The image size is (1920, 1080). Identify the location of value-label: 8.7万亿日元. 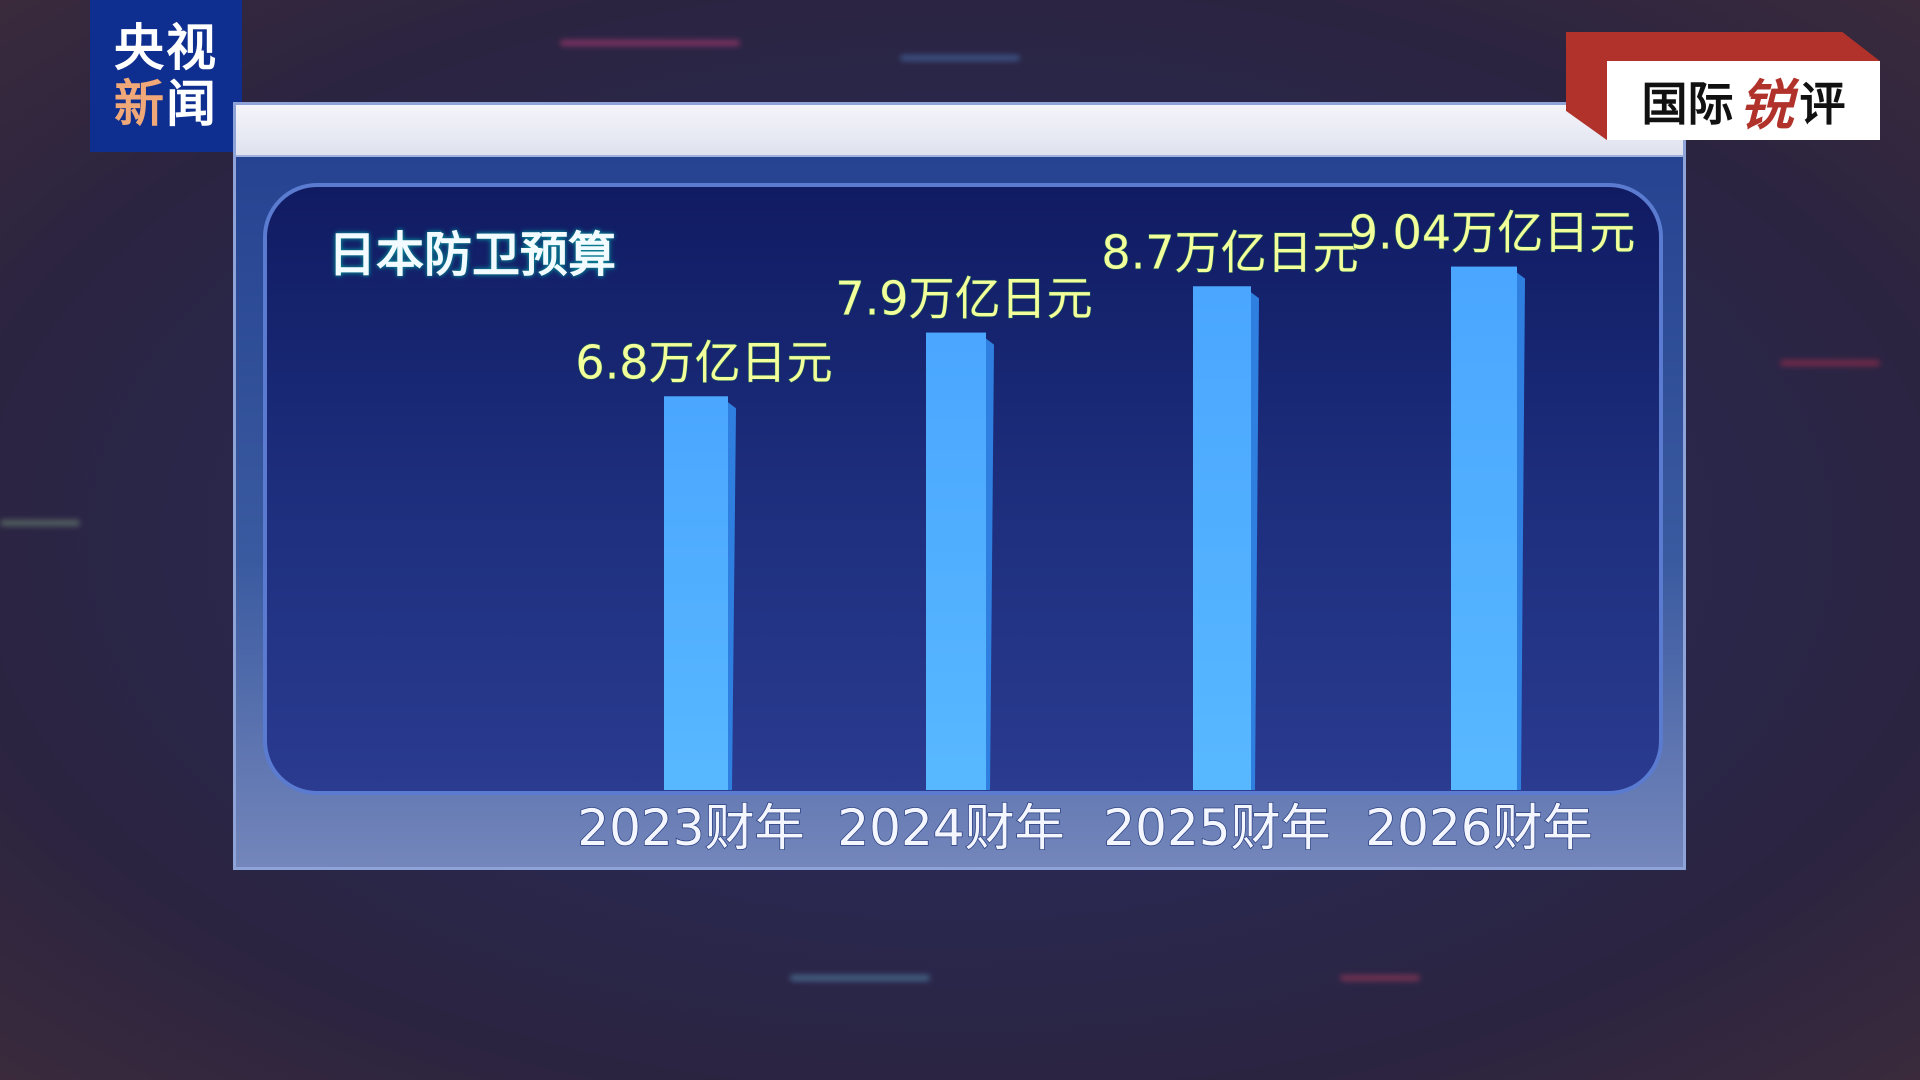
(1229, 252).